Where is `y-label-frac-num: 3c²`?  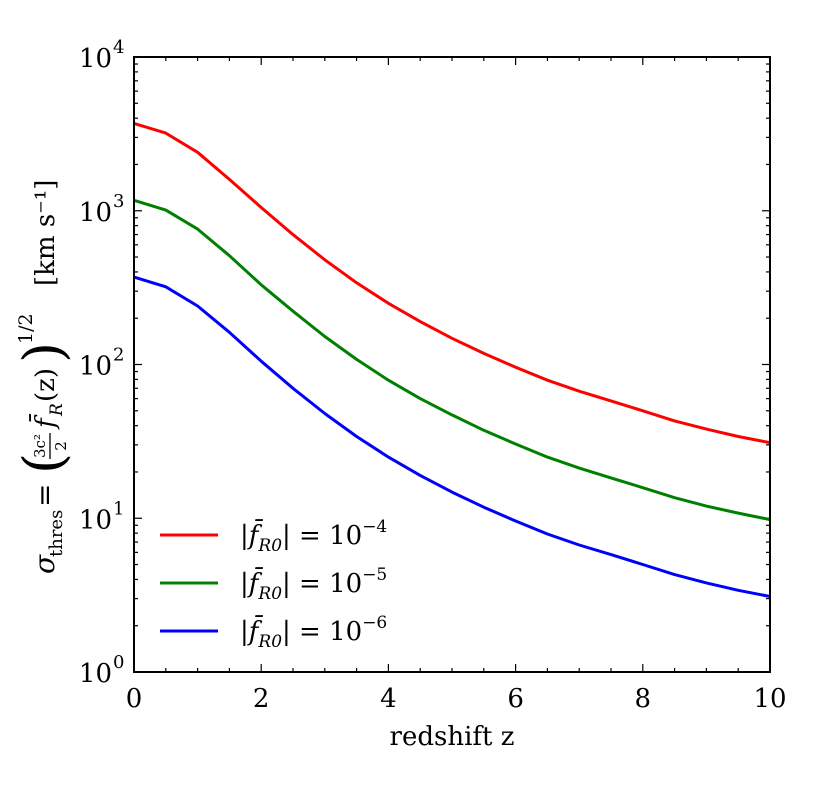 y-label-frac-num: 3c² is located at coordinates (40, 446).